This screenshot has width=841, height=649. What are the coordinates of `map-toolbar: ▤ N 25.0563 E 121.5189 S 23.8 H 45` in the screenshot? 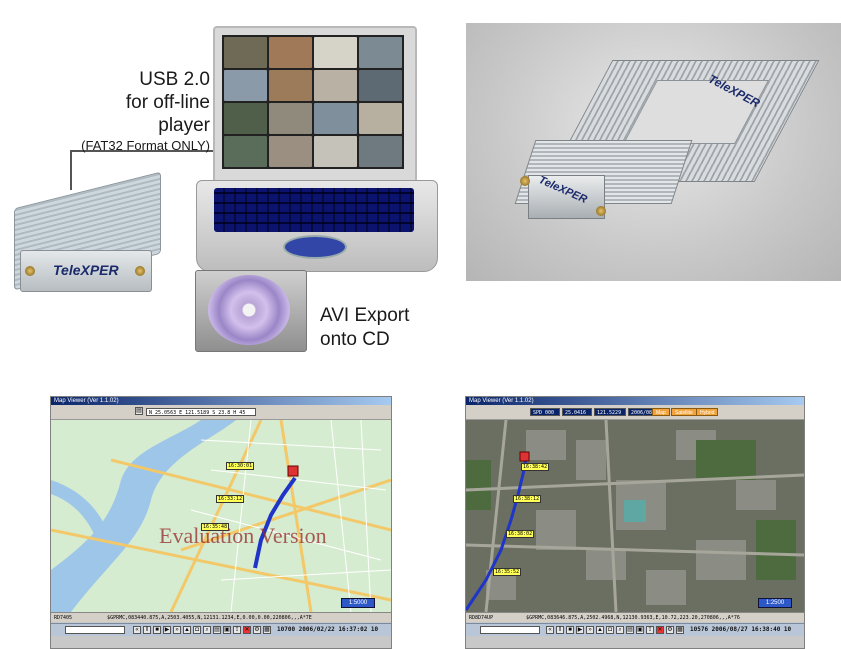 It's located at (221, 412).